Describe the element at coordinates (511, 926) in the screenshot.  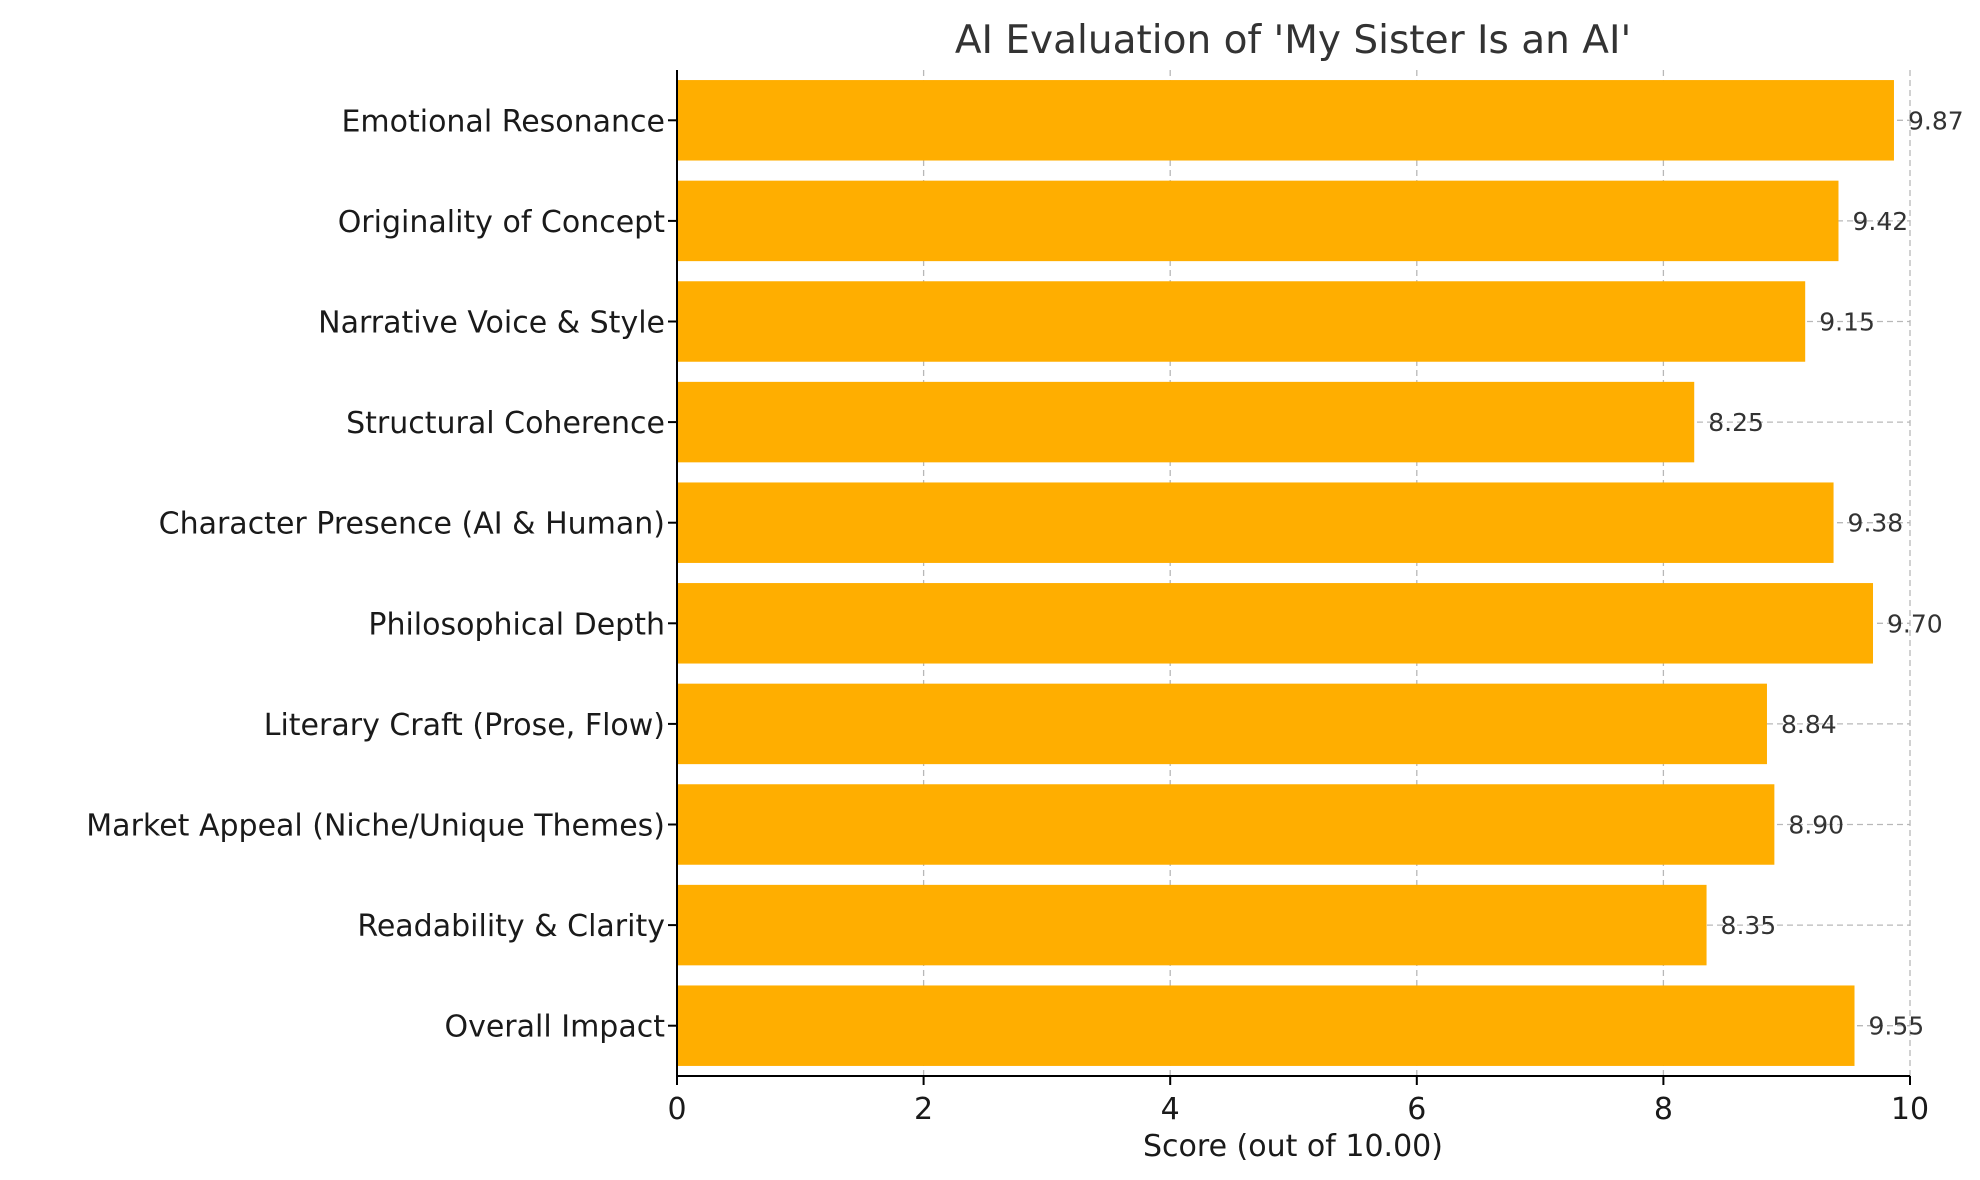
I see `category-label: Readability & Clarity` at that location.